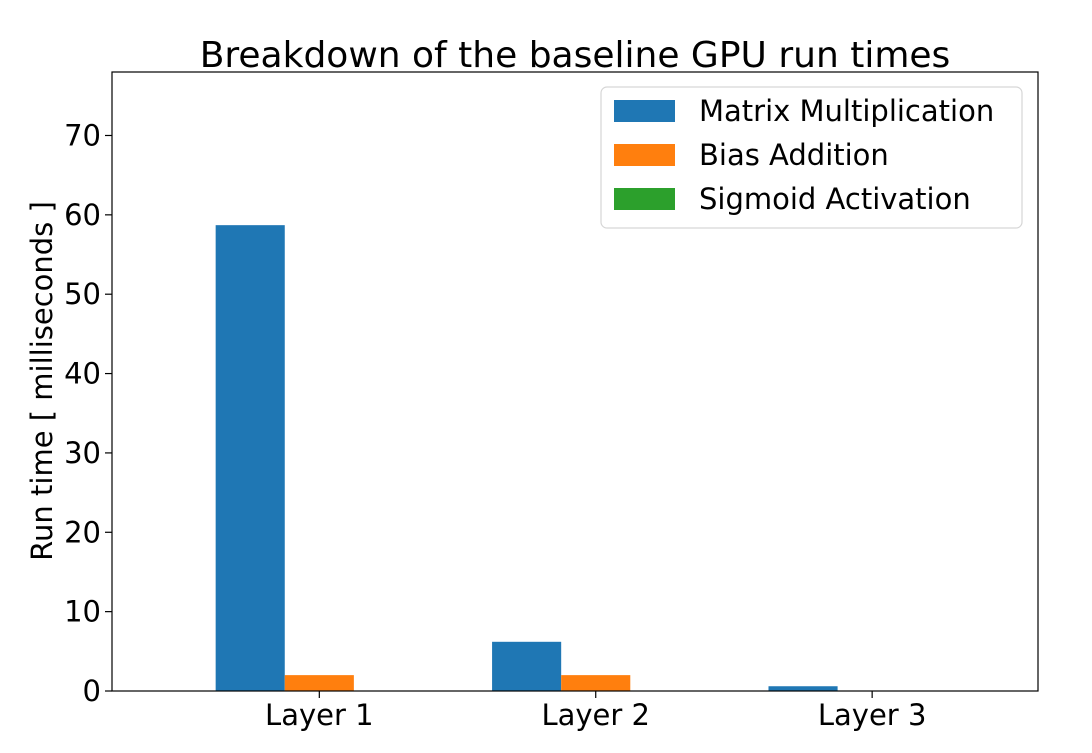  Describe the element at coordinates (846, 111) in the screenshot. I see `legend-label-1: Matrix Multiplication` at that location.